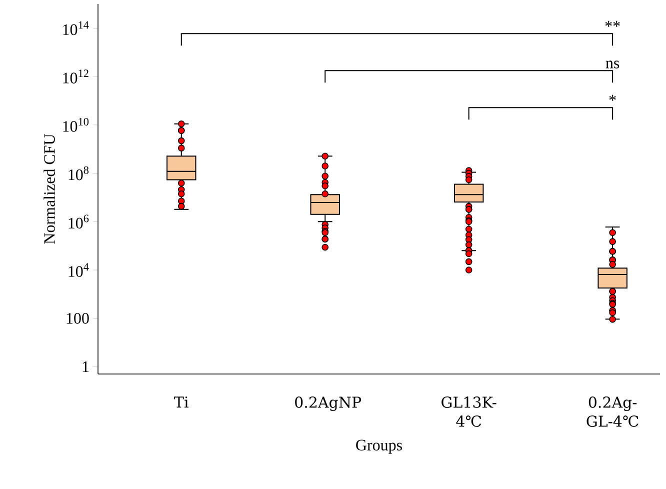 The height and width of the screenshot is (489, 666). Describe the element at coordinates (78, 173) in the screenshot. I see `y-tick-label: 10$^{8}$` at that location.